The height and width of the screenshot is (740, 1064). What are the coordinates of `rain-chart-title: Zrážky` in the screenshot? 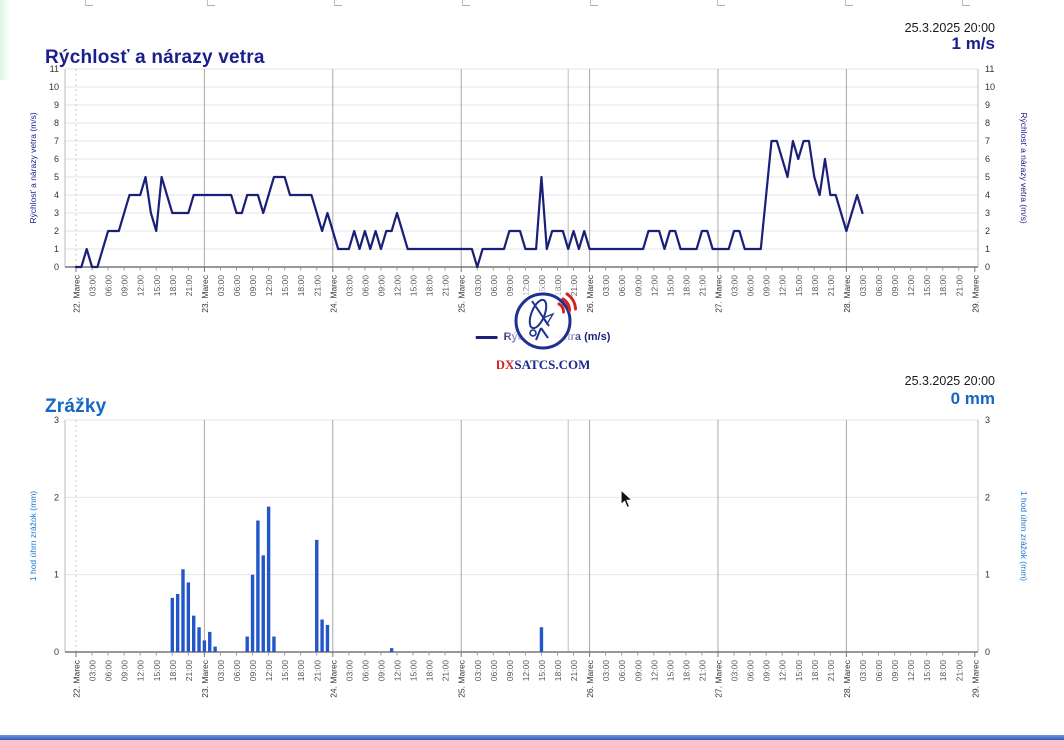 It's located at (76, 406).